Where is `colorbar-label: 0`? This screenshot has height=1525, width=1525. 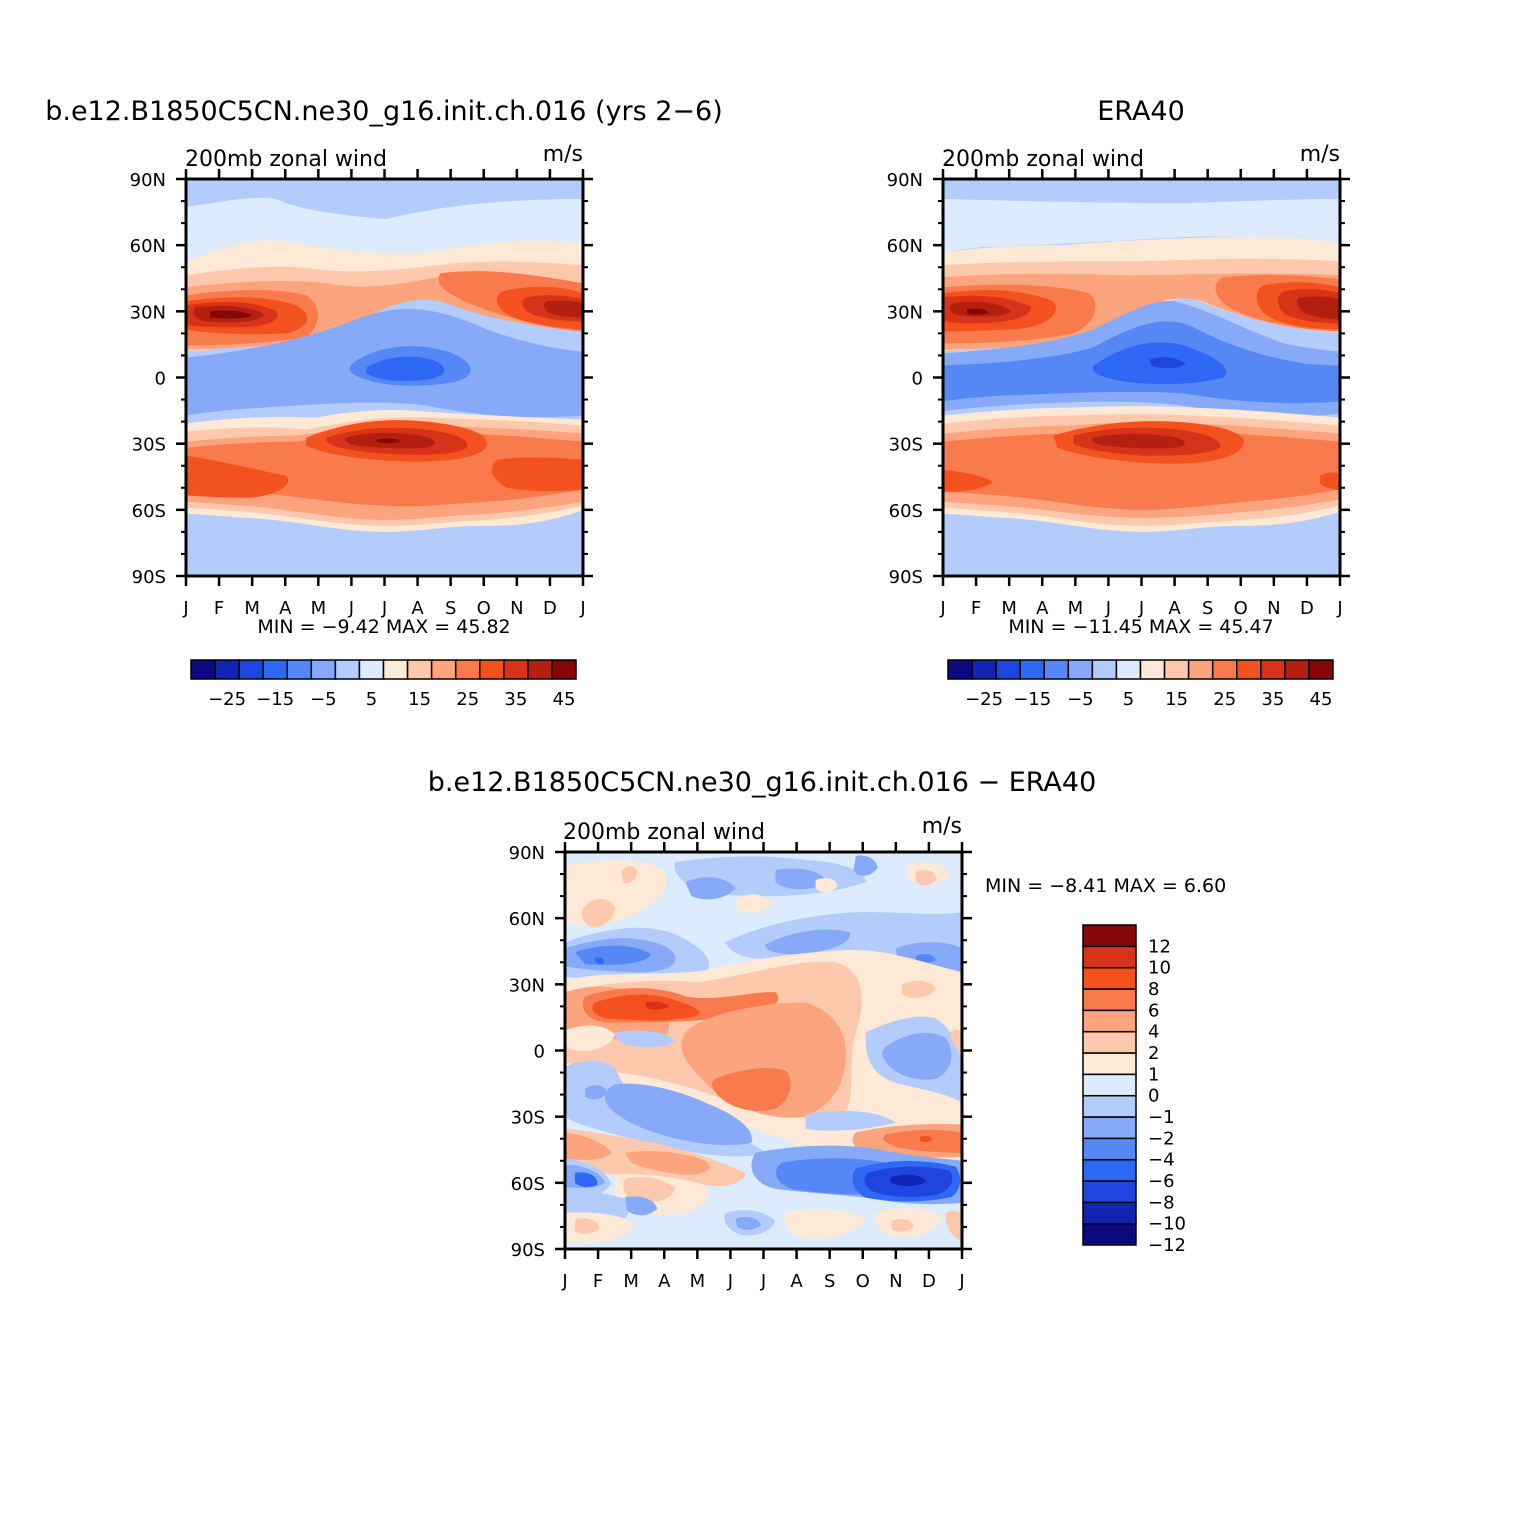 colorbar-label: 0 is located at coordinates (1153, 1096).